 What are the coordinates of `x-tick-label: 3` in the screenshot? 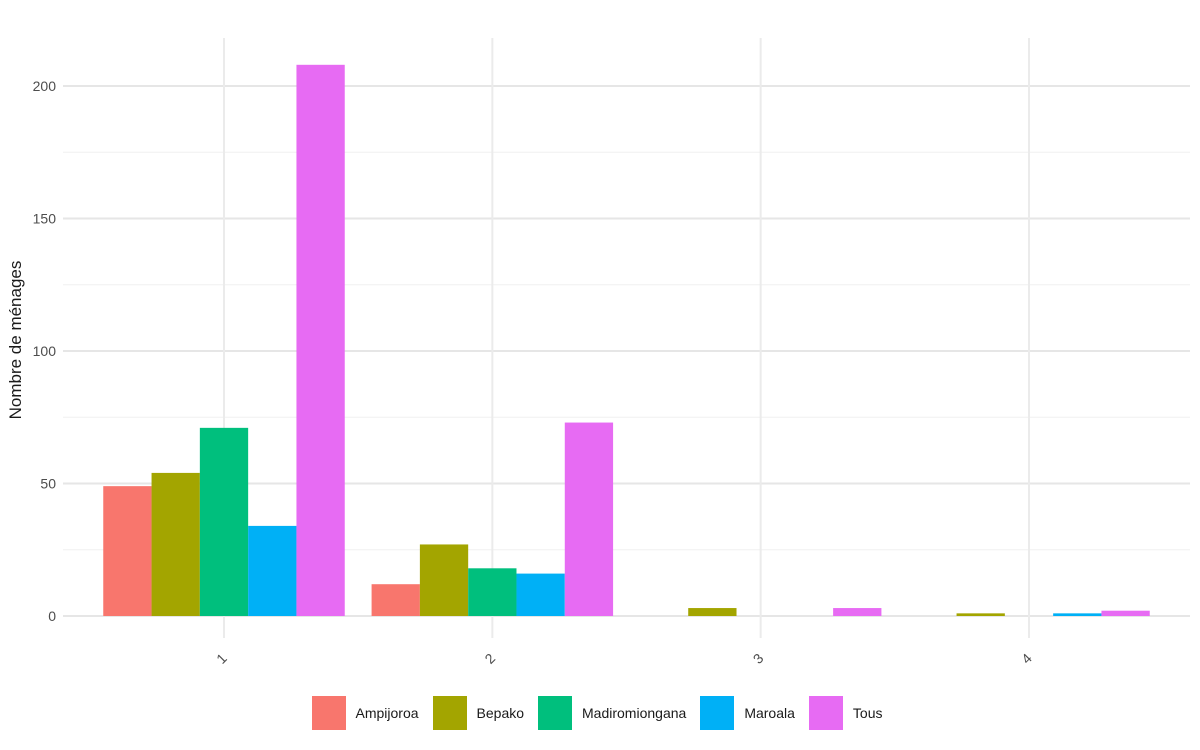 It's located at (758, 658).